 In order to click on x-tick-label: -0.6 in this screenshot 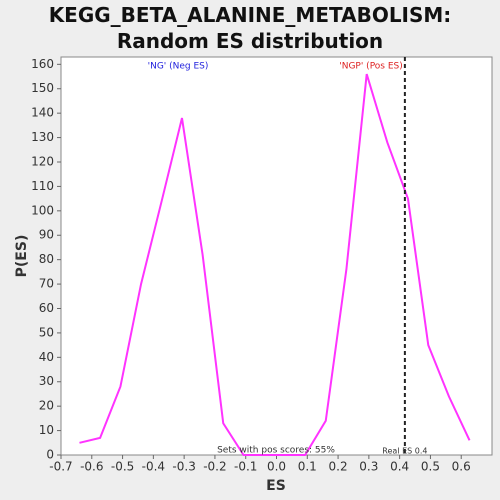, I will do `click(91, 467)`.